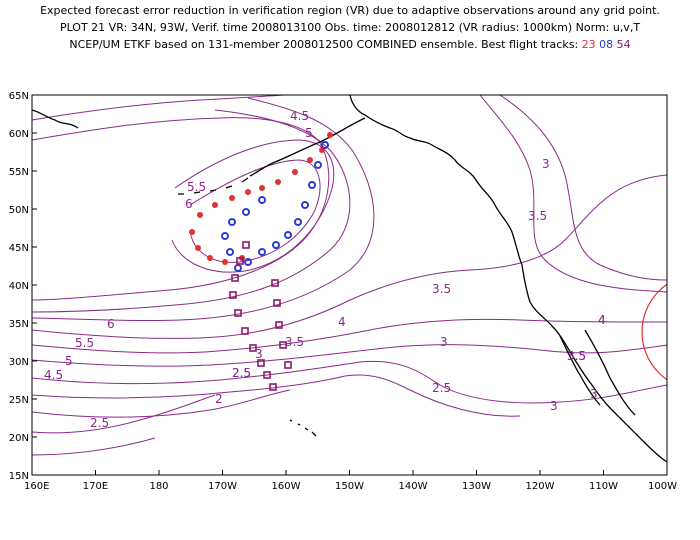 The image size is (700, 540). Describe the element at coordinates (580, 370) in the screenshot. I see `coast-baja` at that location.